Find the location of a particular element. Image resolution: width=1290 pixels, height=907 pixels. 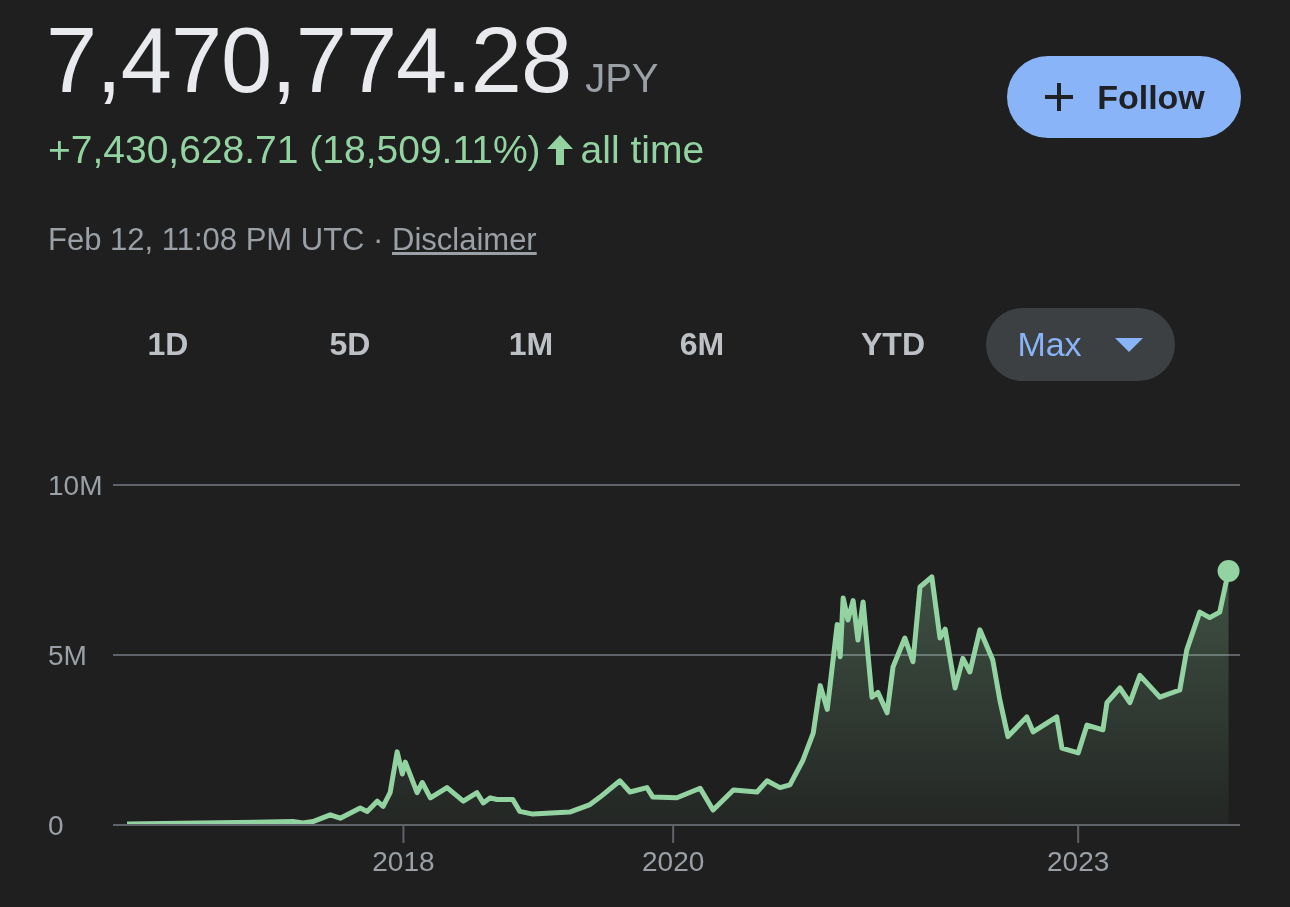

text: 5D is located at coordinates (350, 344).